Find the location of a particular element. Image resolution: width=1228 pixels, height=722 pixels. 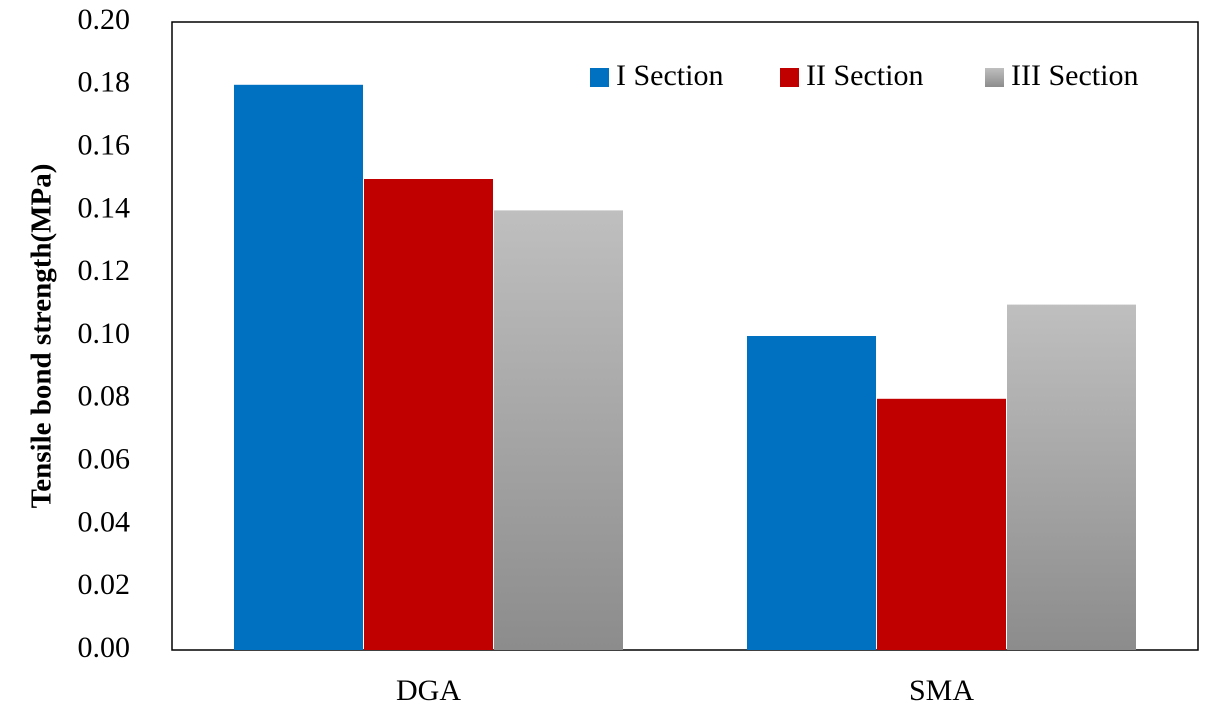

bar-dga-iii-section is located at coordinates (558, 430).